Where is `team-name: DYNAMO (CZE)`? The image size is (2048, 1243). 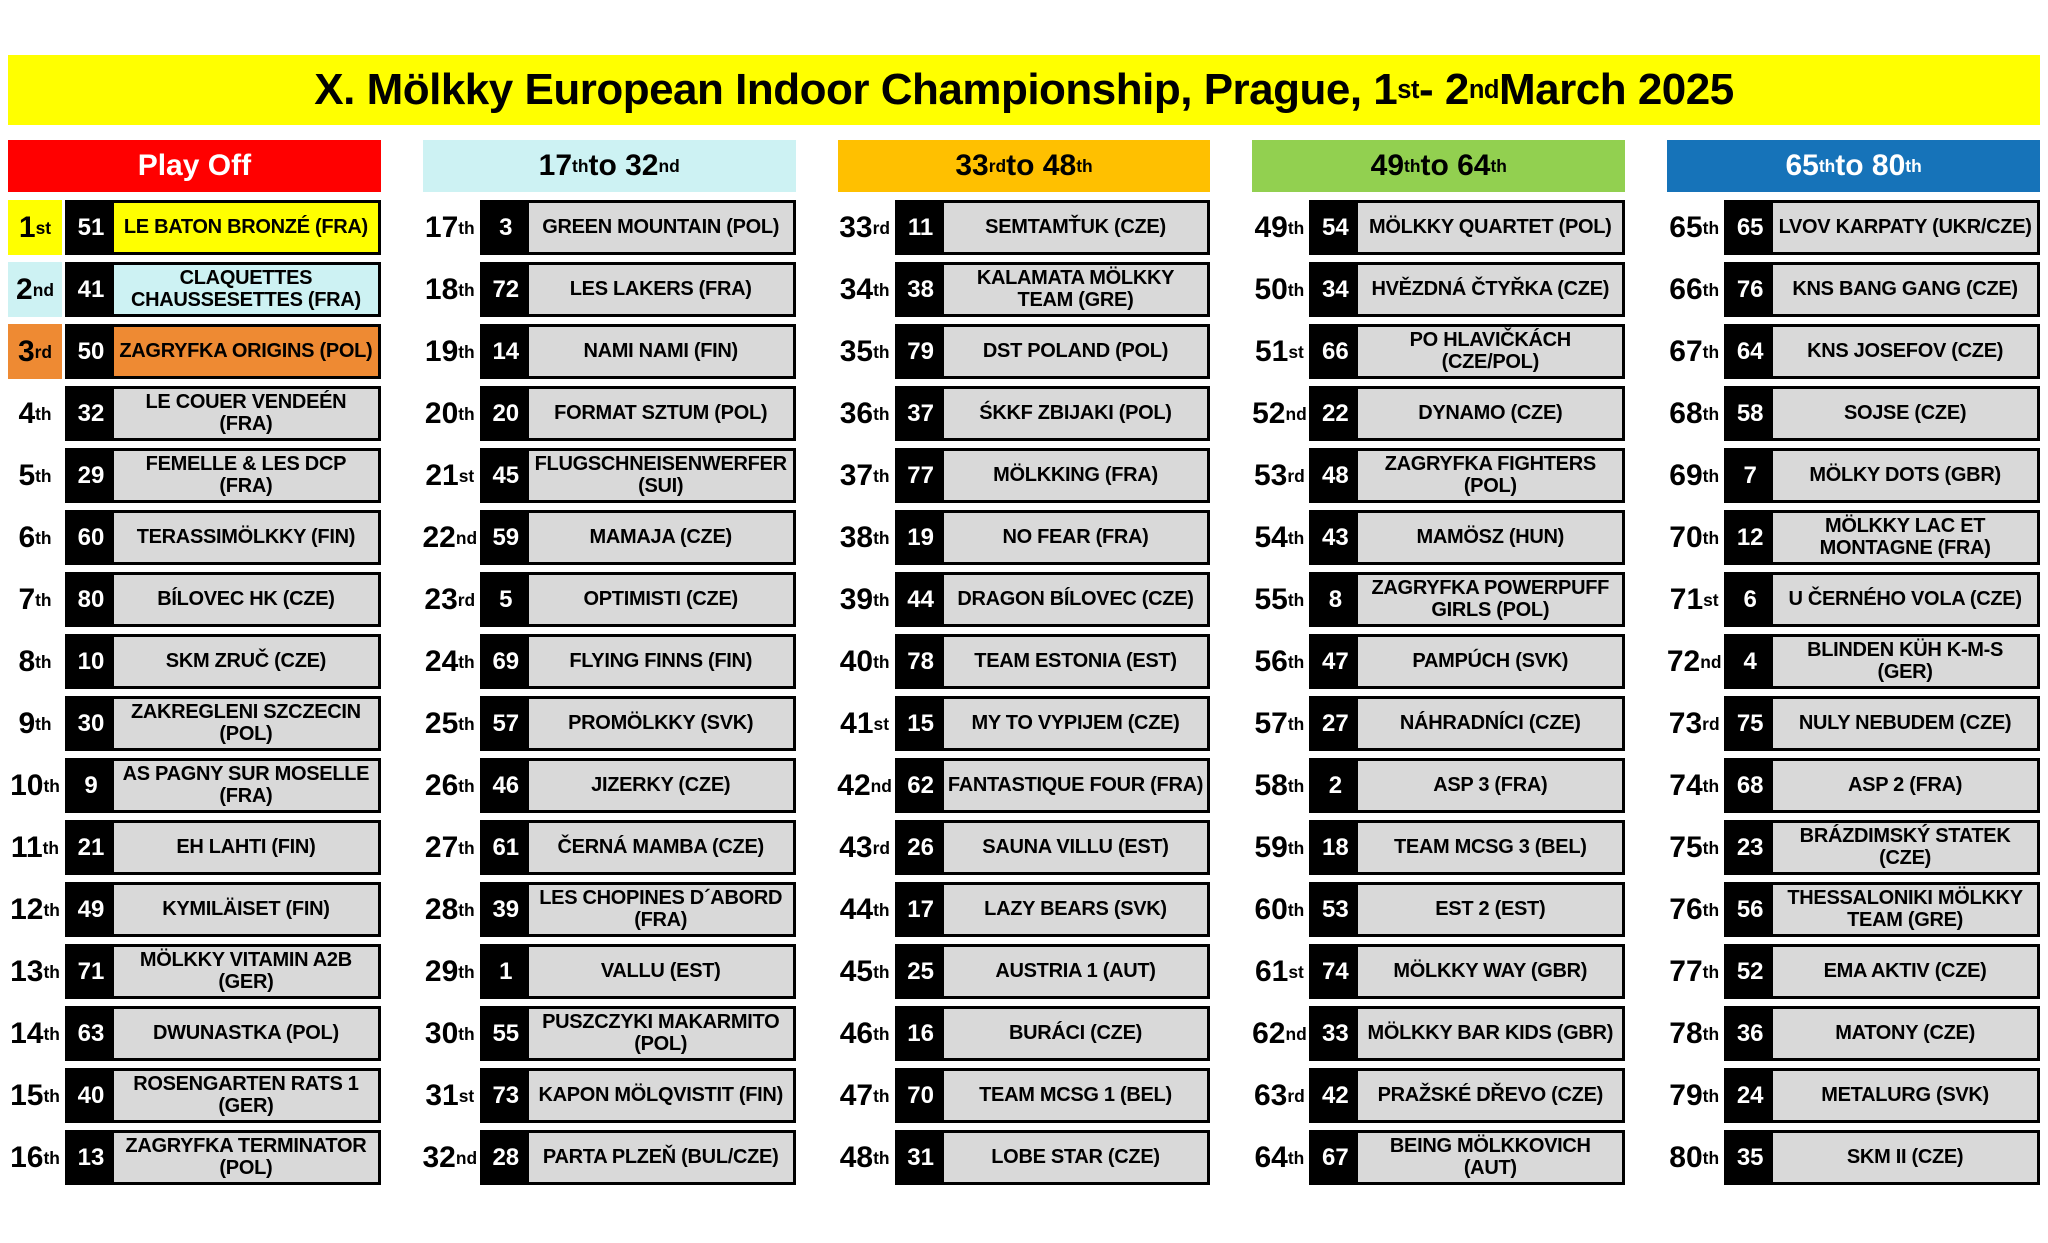
team-name: DYNAMO (CZE) is located at coordinates (1490, 413).